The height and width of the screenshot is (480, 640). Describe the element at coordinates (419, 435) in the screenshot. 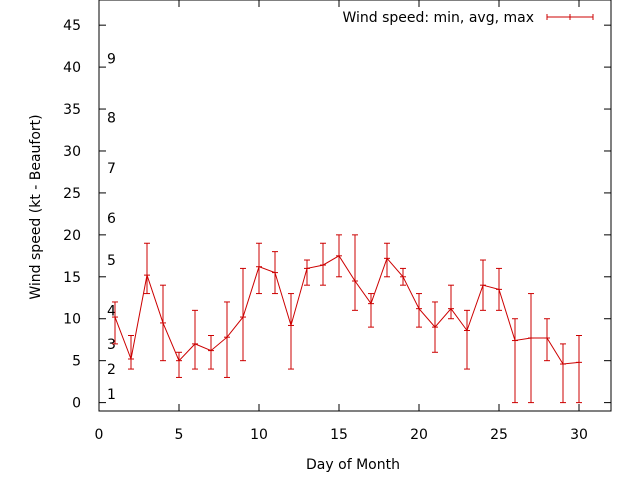

I see `x-tick-label: 20` at that location.